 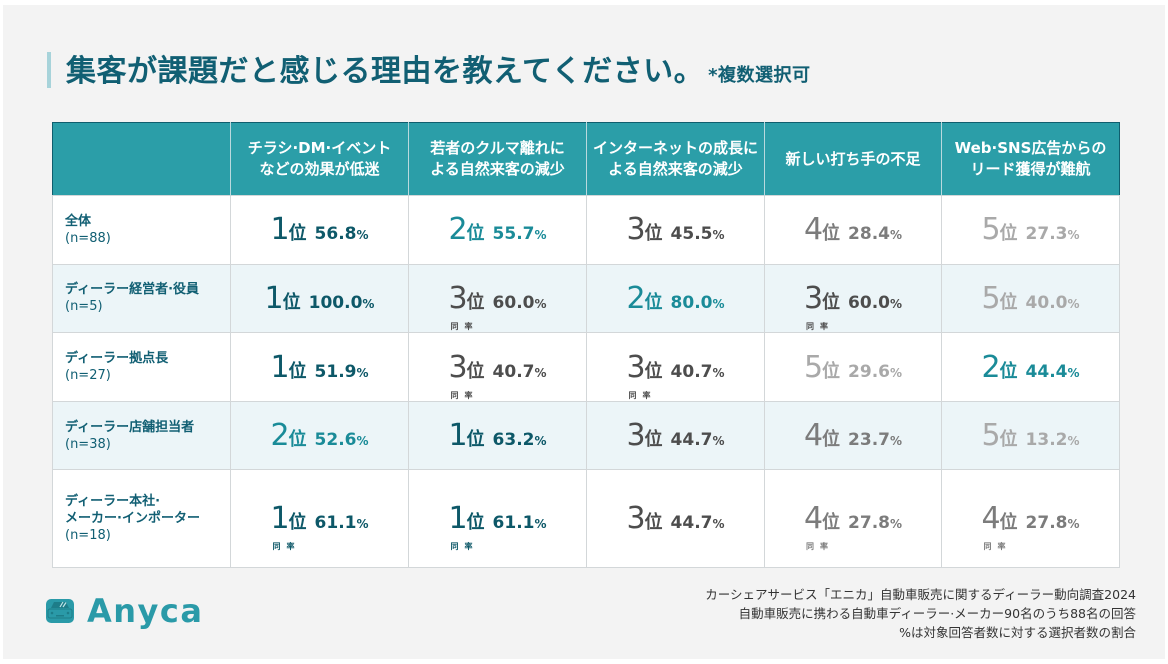 What do you see at coordinates (759, 75) in the screenshot?
I see `title-note: *複数選択可` at bounding box center [759, 75].